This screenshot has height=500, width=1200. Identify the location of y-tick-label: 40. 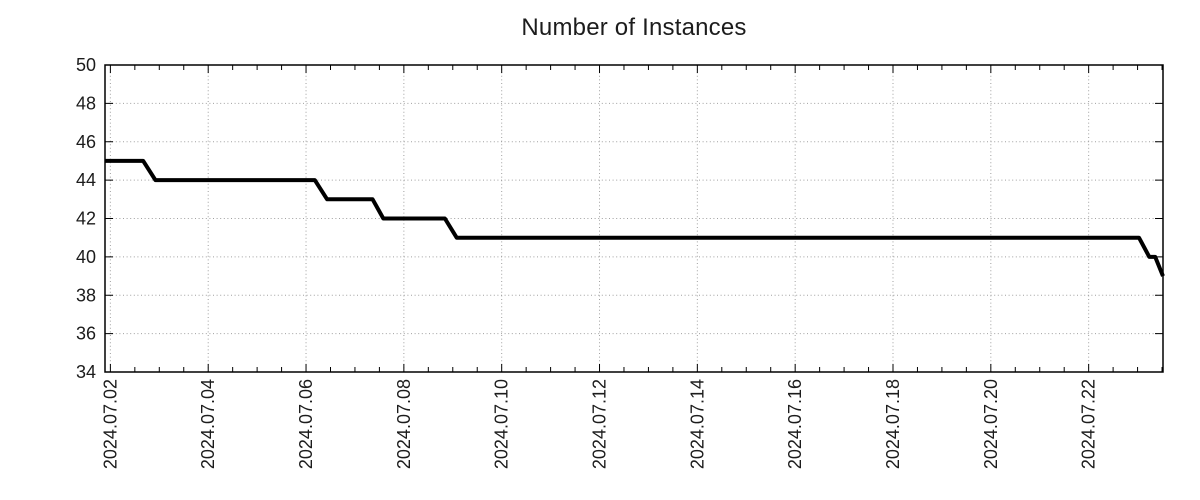
(86, 257).